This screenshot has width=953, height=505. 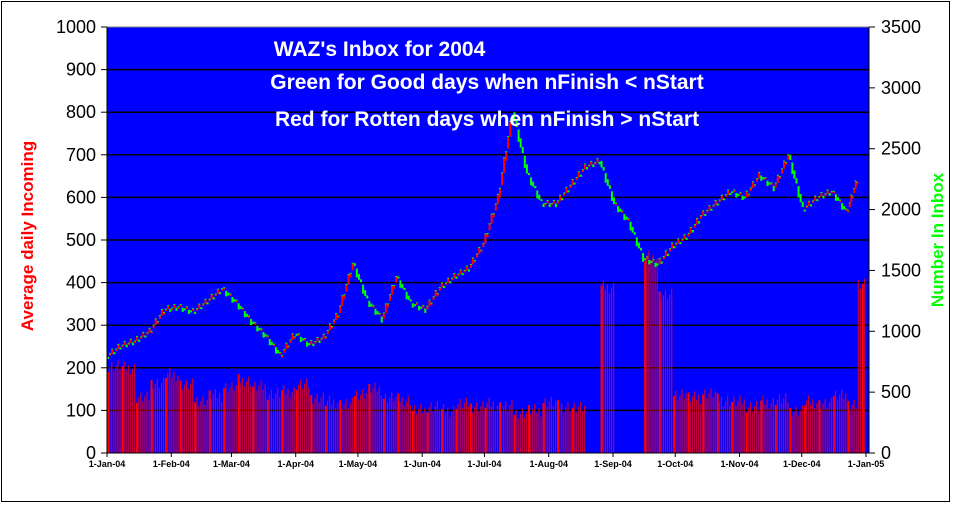 I want to click on svg-text: 200, so click(x=81, y=368).